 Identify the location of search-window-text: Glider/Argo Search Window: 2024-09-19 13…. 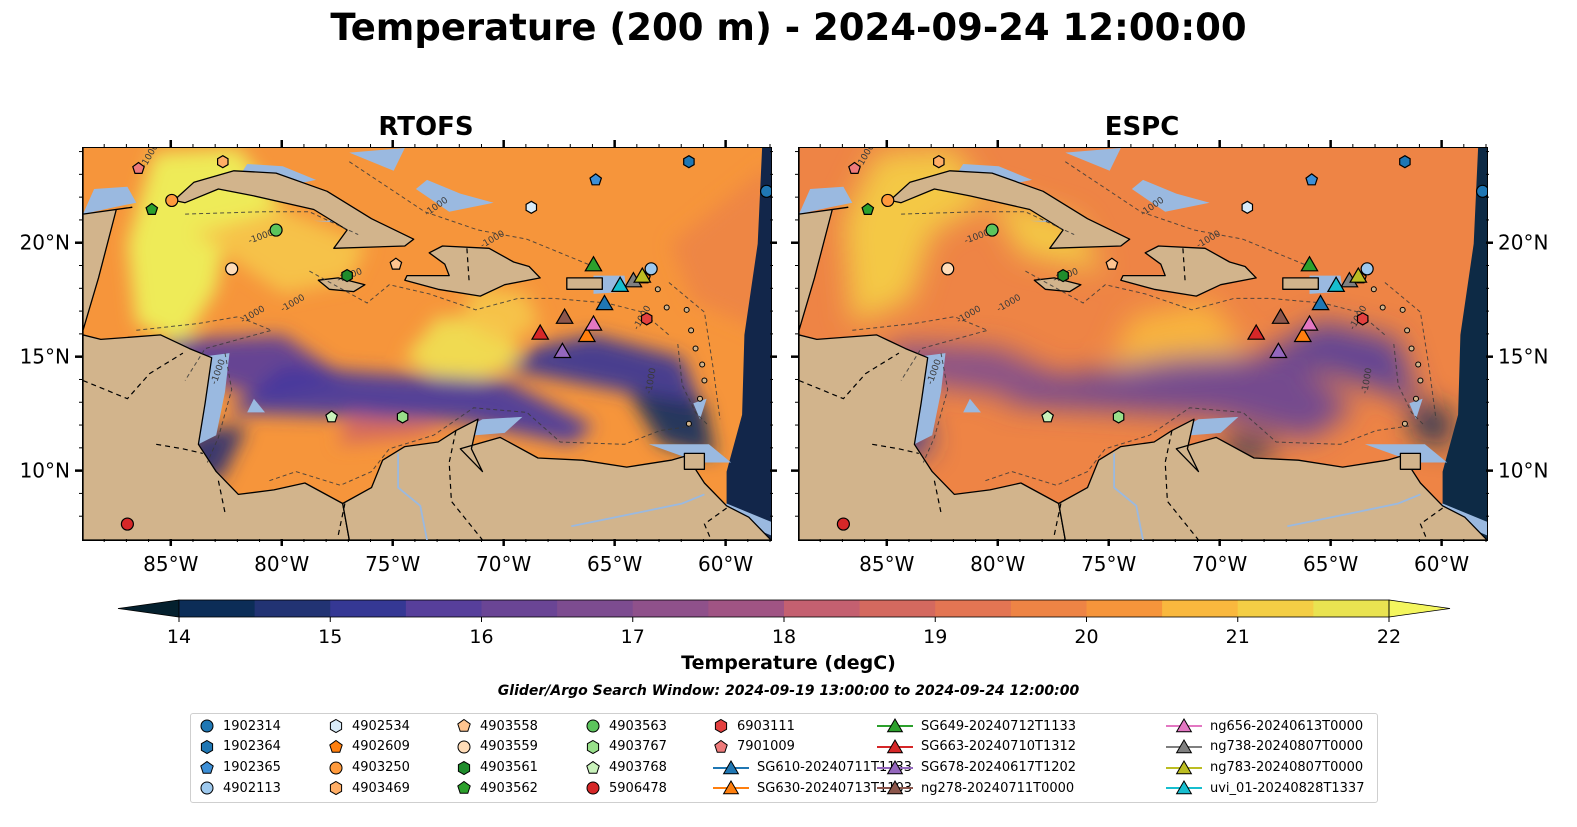
(788, 691).